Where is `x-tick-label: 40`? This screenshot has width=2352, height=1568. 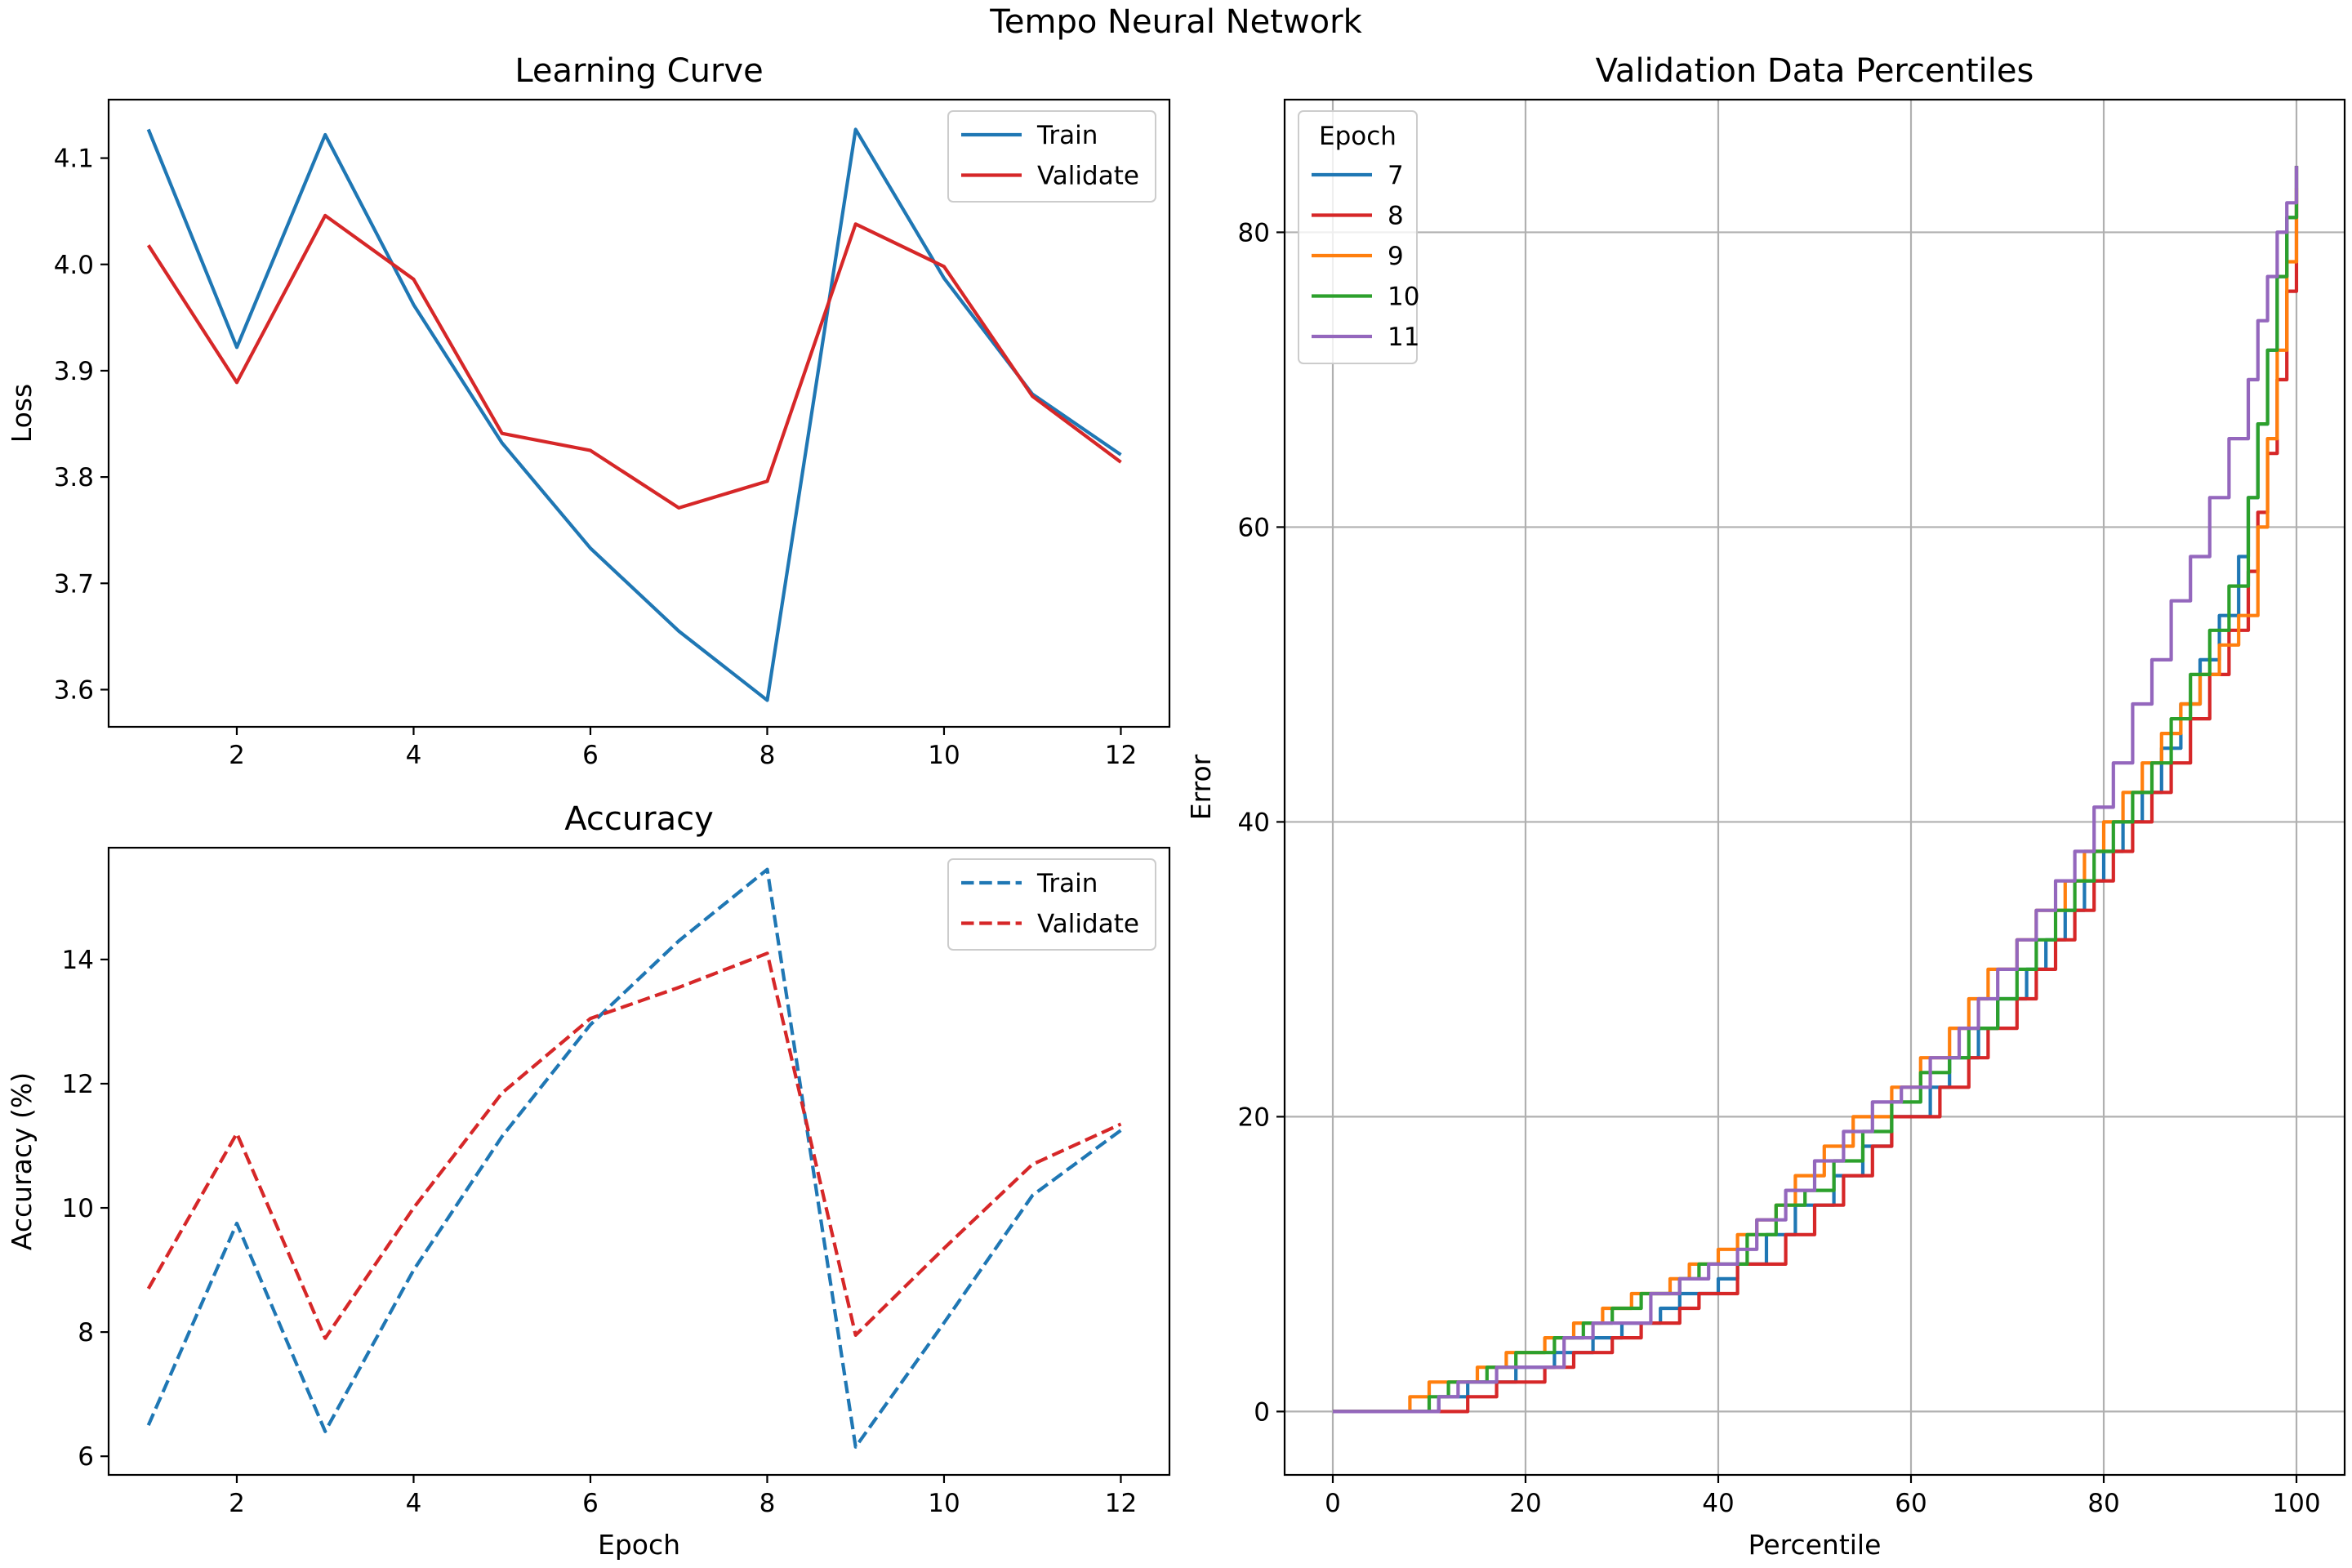
x-tick-label: 40 is located at coordinates (1718, 1503).